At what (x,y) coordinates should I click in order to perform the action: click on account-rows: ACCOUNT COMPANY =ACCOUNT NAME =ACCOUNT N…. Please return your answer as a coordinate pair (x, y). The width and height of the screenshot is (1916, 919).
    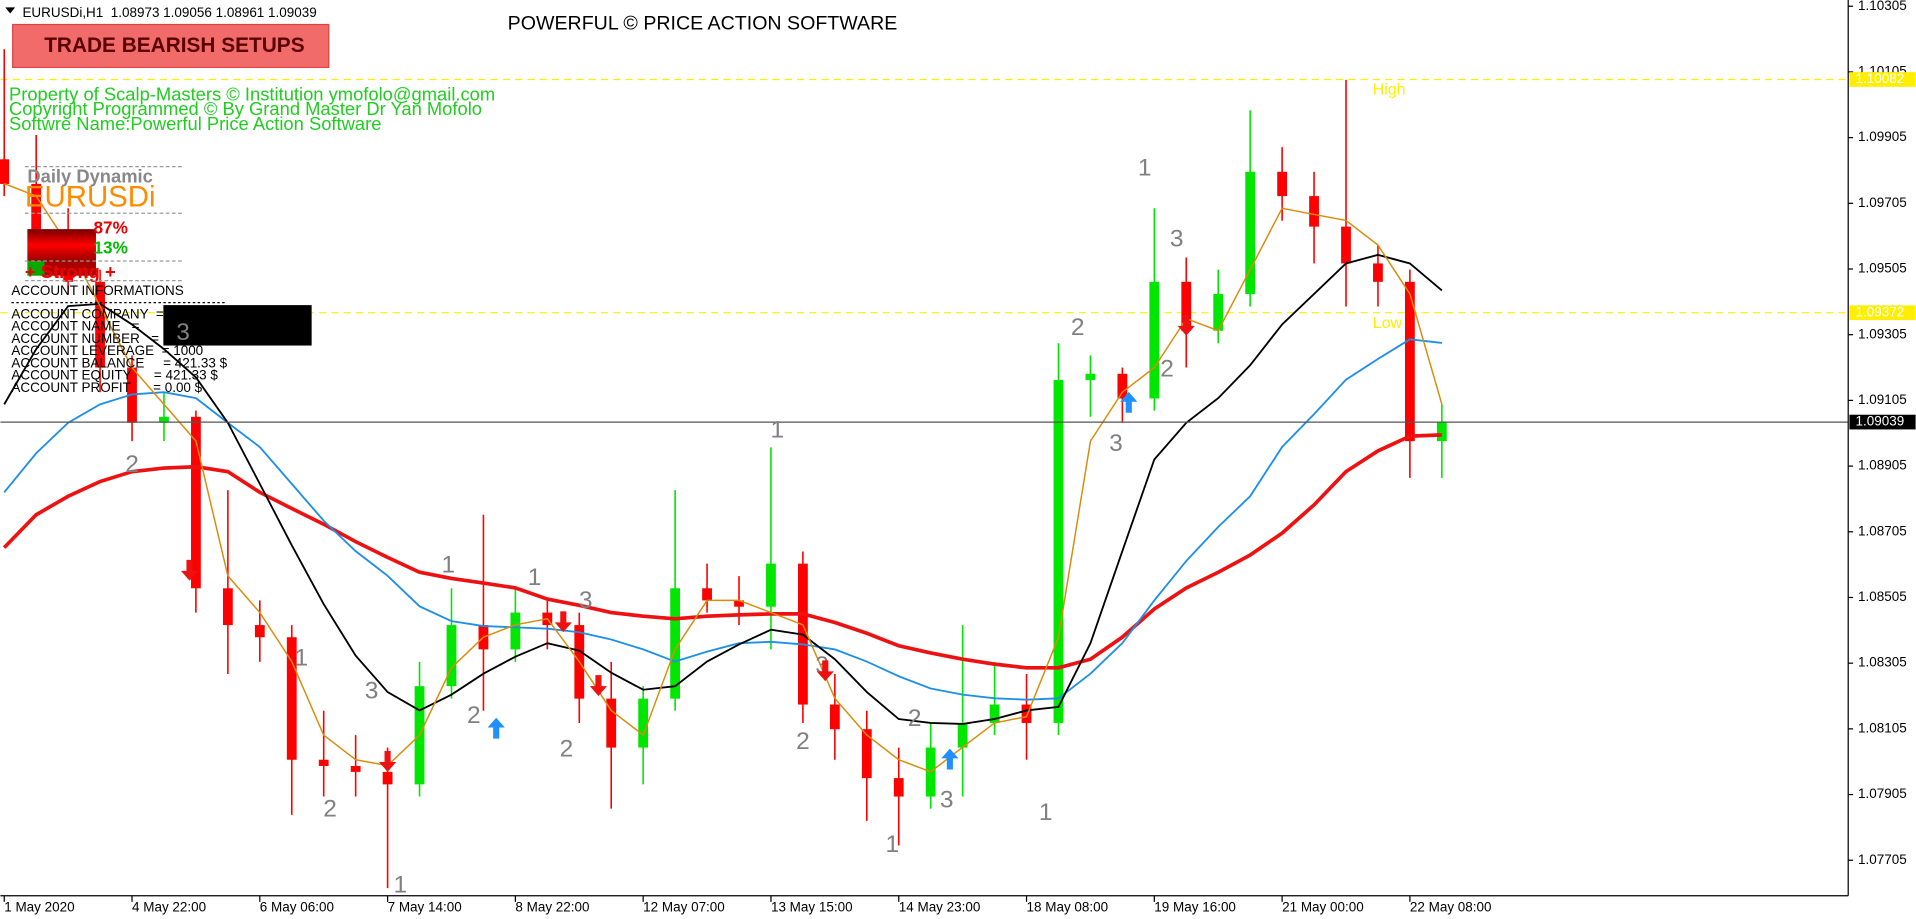
    Looking at the image, I should click on (119, 350).